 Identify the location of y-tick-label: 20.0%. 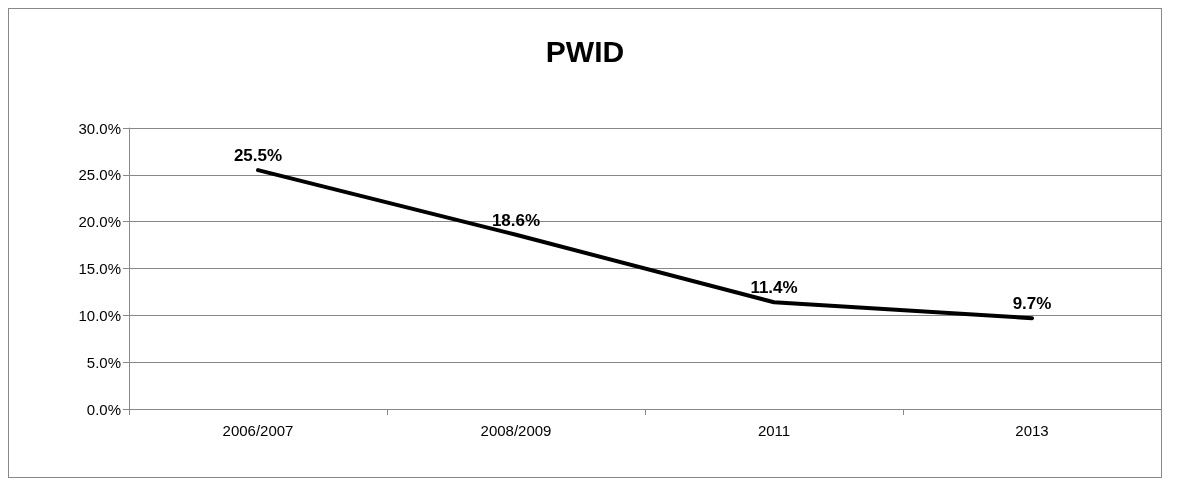
(99, 222).